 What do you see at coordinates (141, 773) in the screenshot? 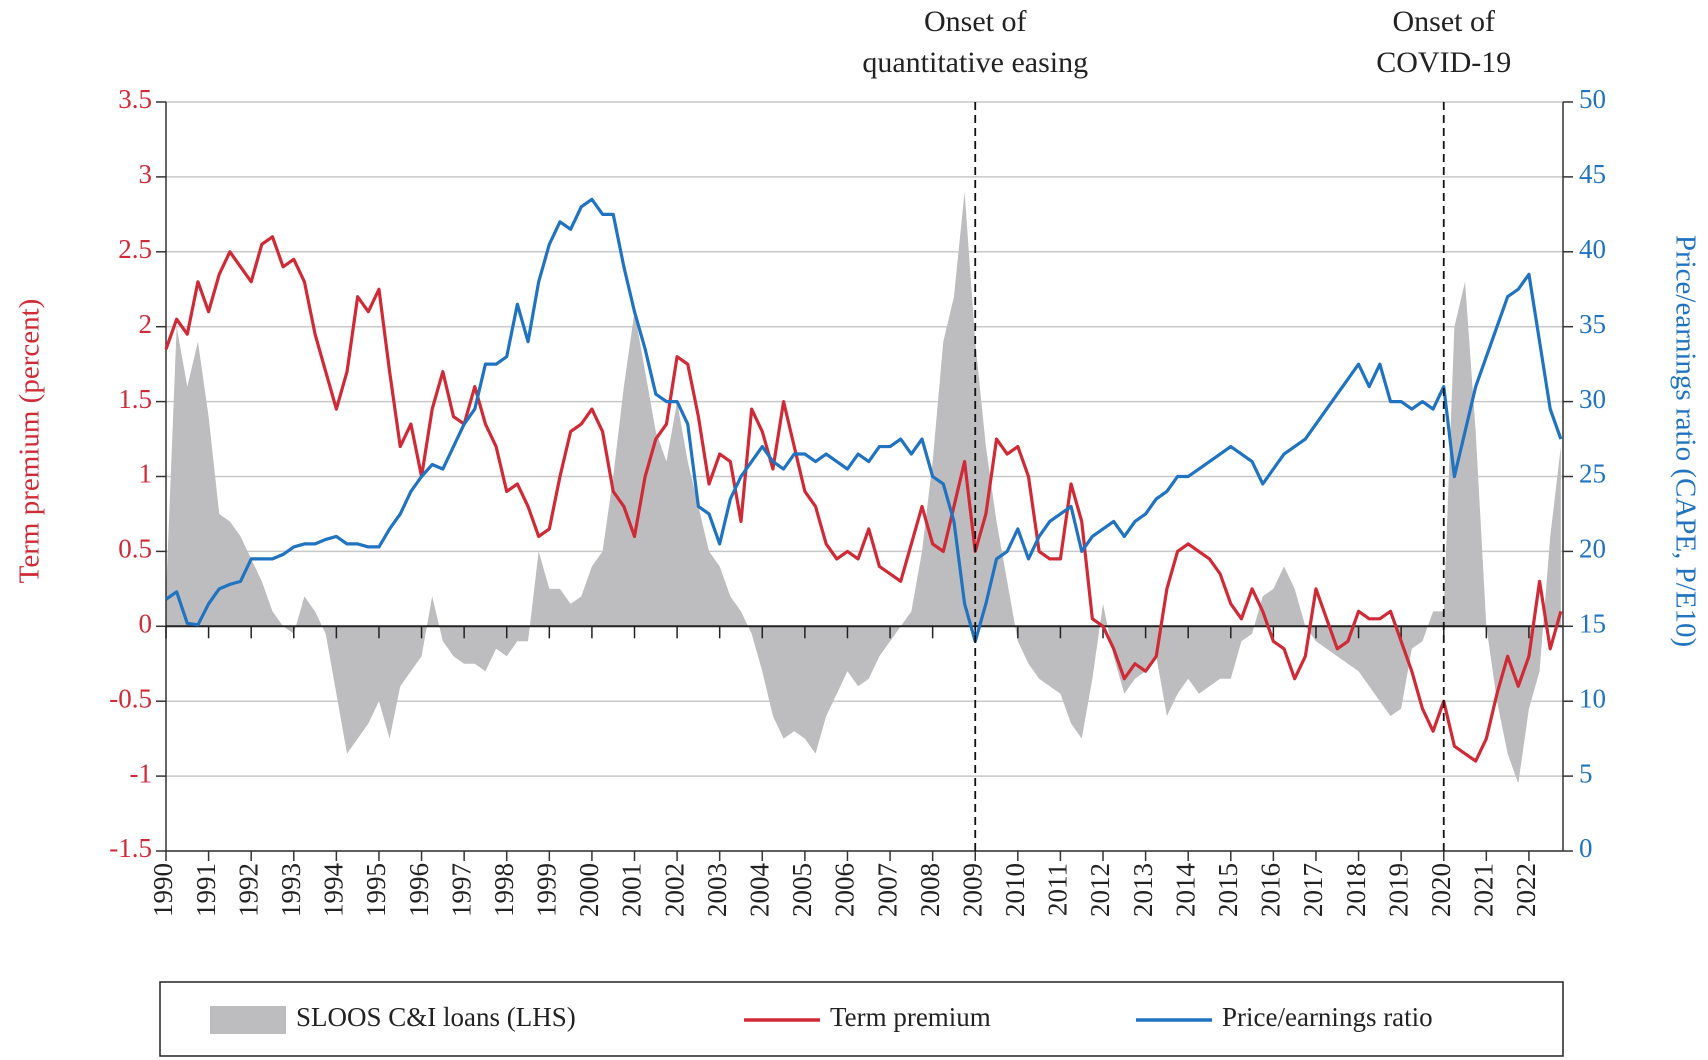
I see `y-tick-label: -1` at bounding box center [141, 773].